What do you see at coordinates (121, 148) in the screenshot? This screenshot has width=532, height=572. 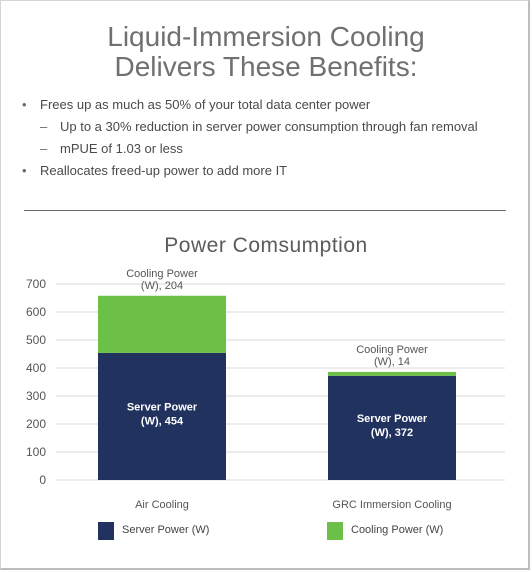 I see `benefit-subtext: mPUE of 1.03 or less` at bounding box center [121, 148].